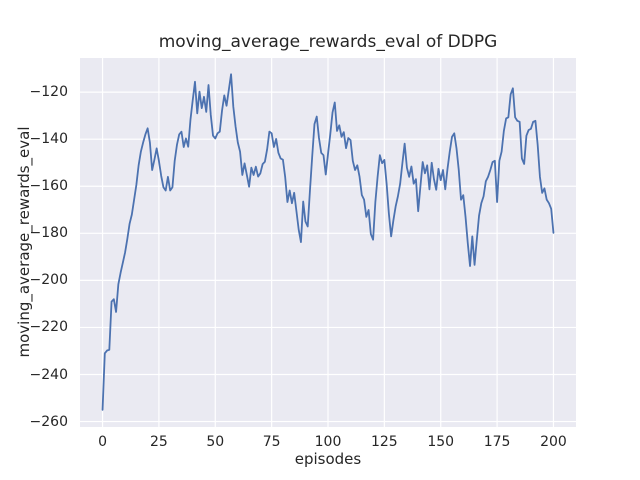  What do you see at coordinates (215, 442) in the screenshot?
I see `x-tick-label: 50` at bounding box center [215, 442].